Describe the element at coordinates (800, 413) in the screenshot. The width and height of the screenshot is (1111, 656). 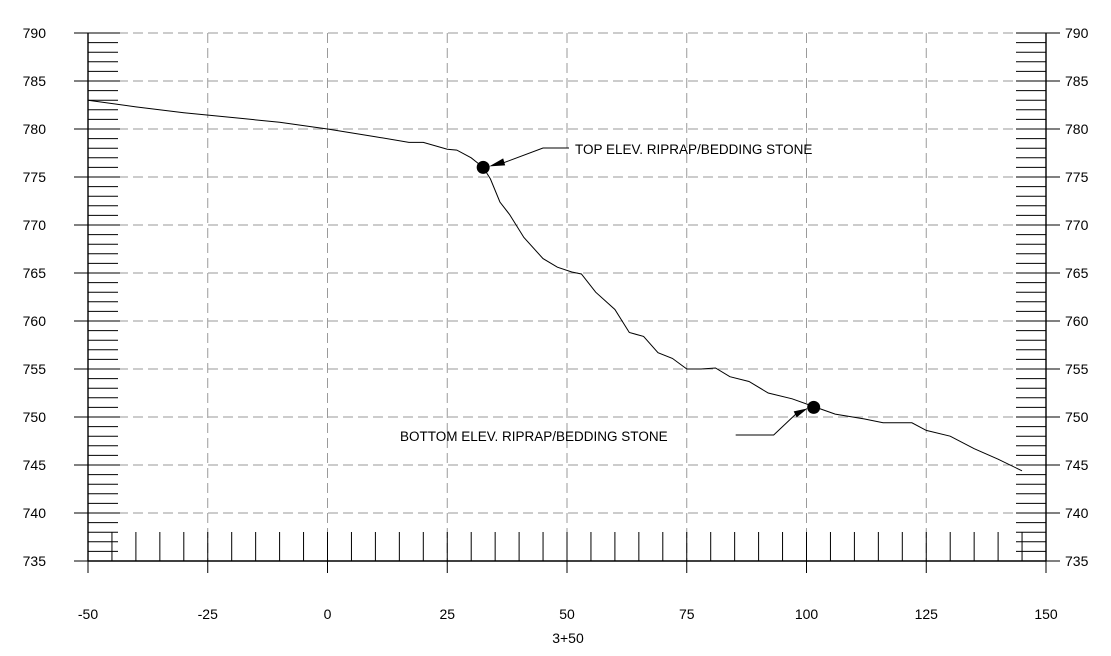
I see `bottom-leader-arrowhead` at that location.